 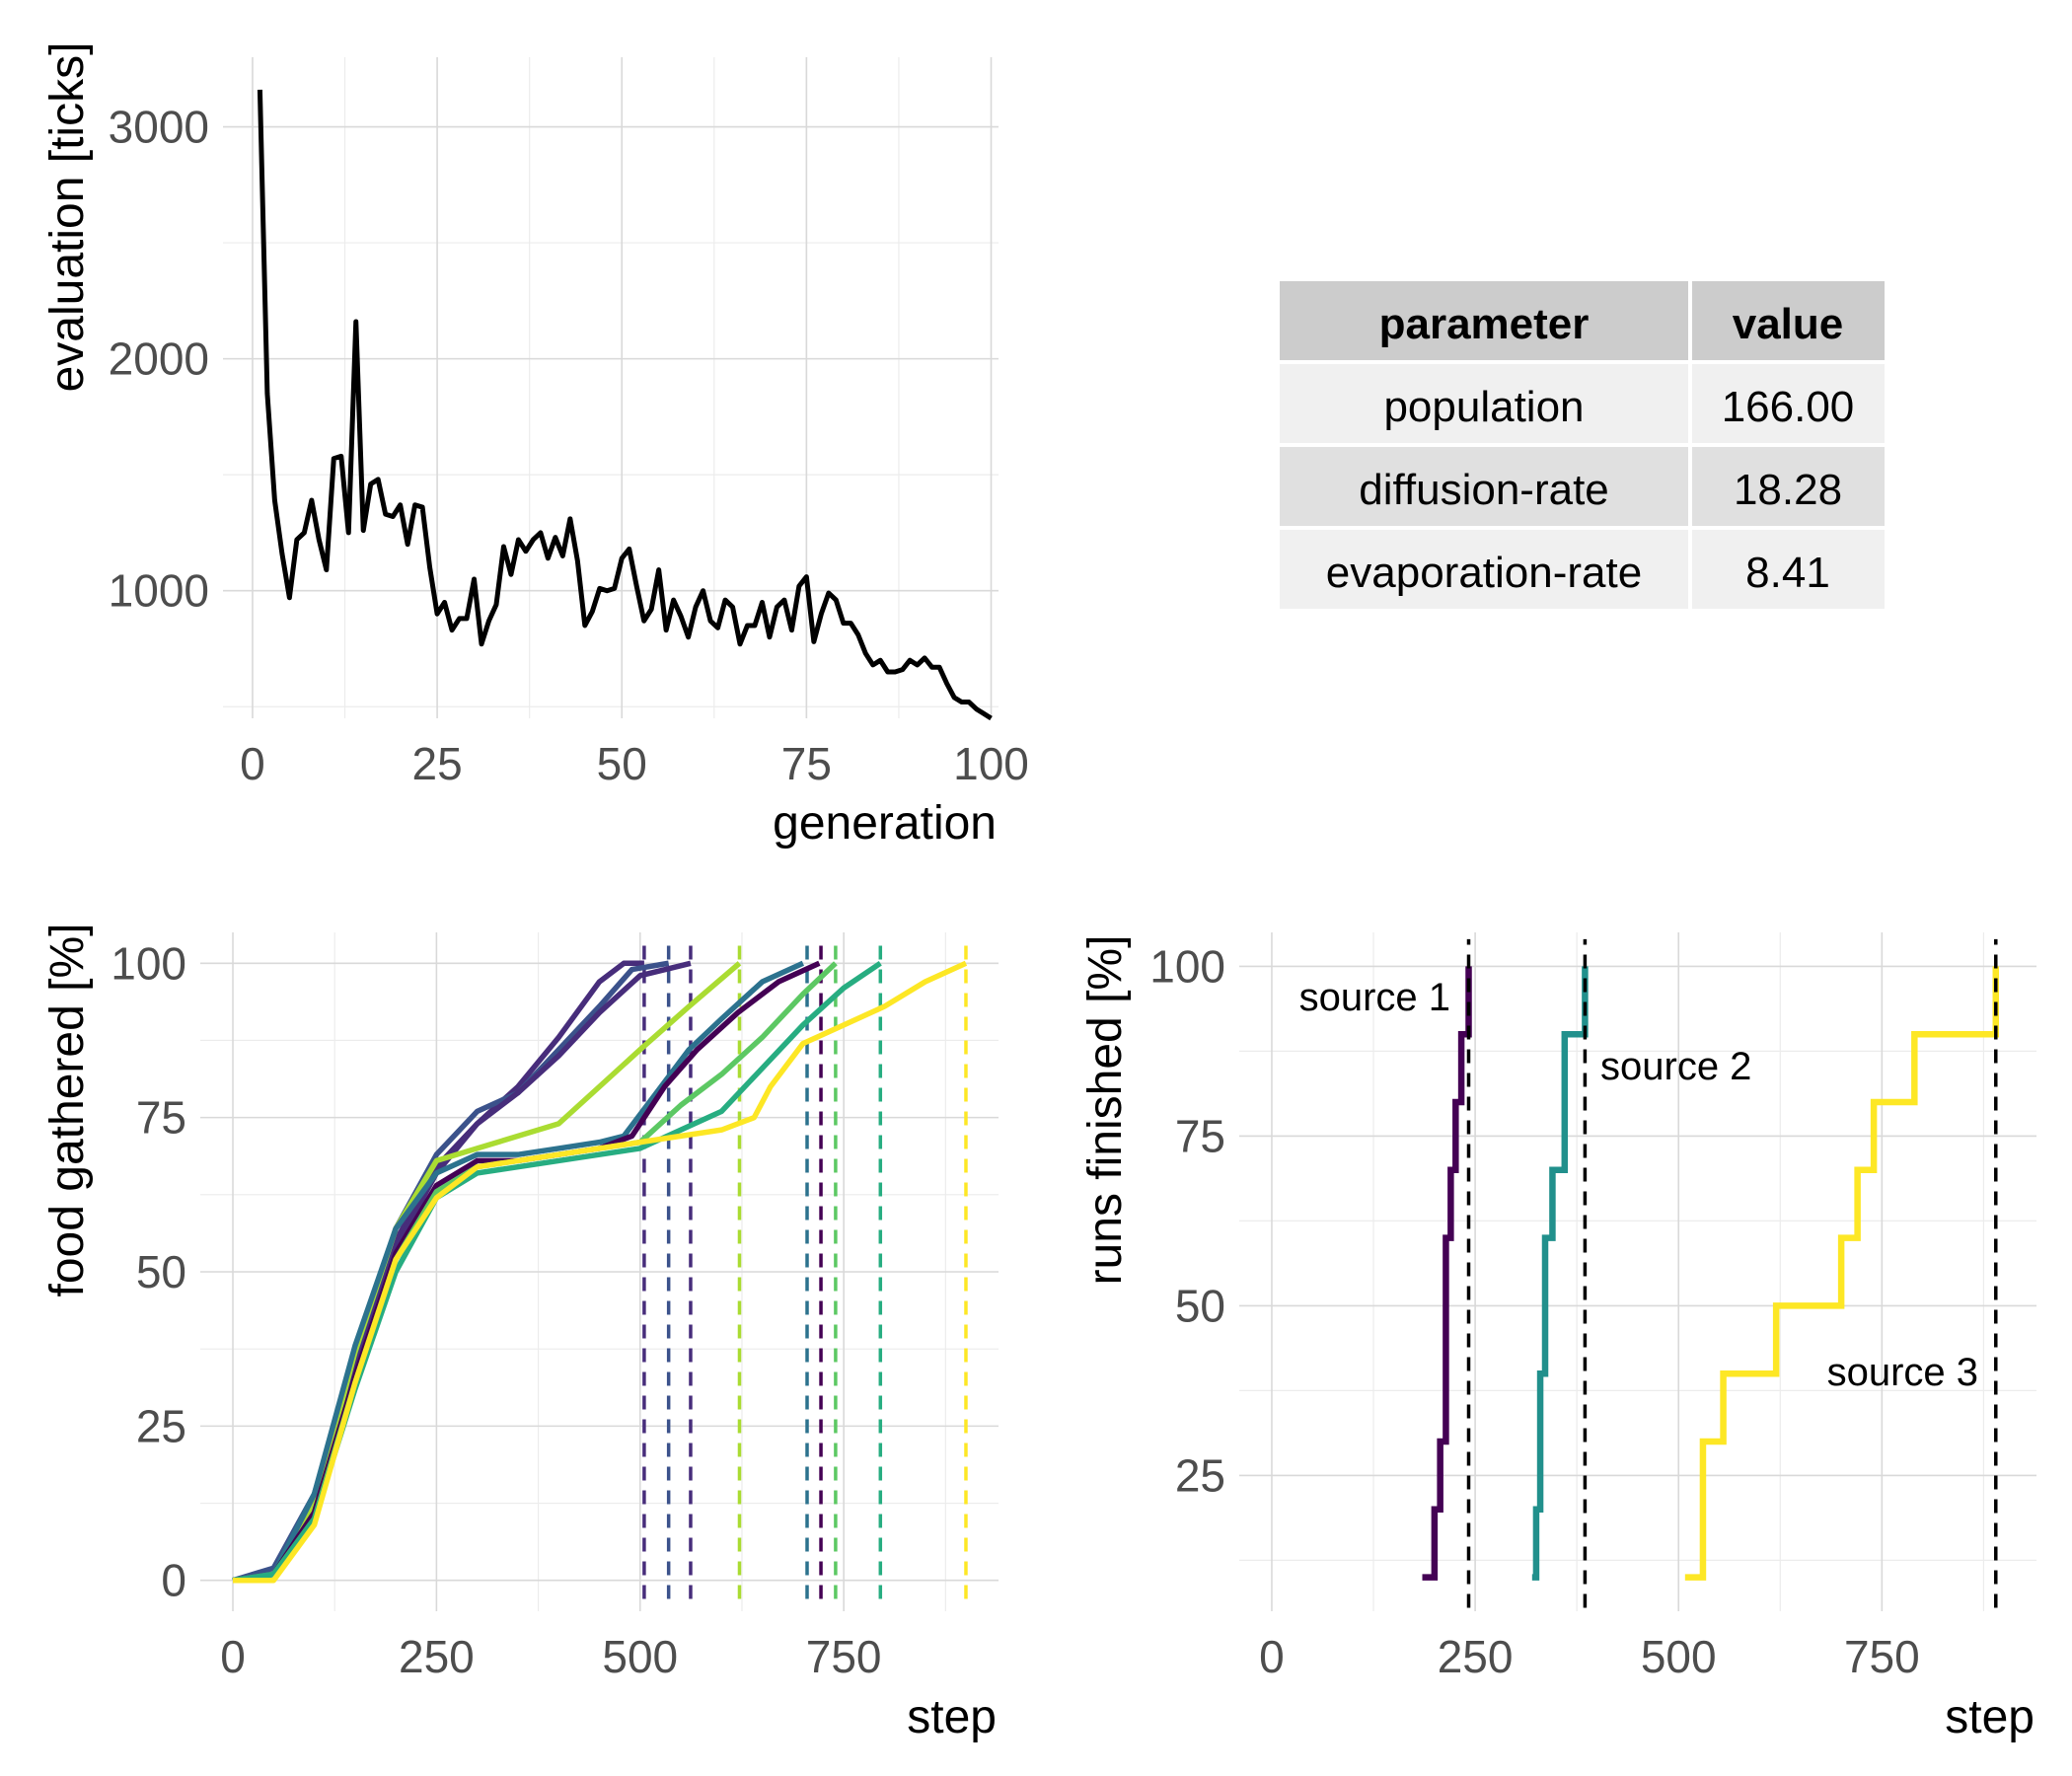 I want to click on table-header-cell-value, so click(x=1788, y=320).